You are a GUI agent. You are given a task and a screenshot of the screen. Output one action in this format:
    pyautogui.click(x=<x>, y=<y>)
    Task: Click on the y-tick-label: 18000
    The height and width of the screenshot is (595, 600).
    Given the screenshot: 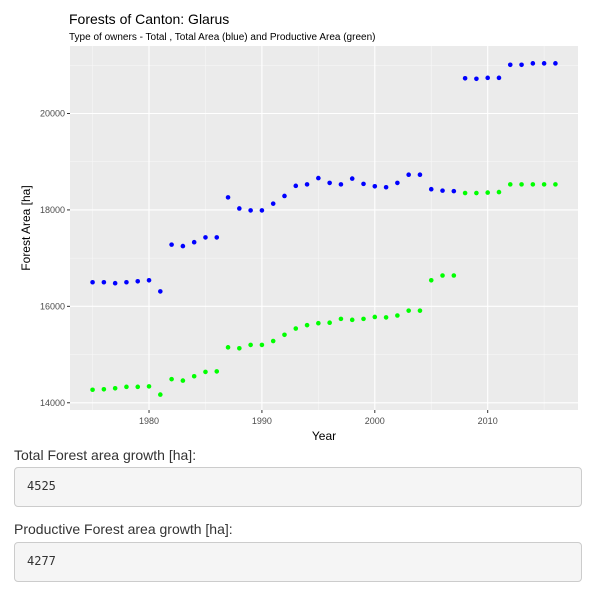 What is the action you would take?
    pyautogui.click(x=52, y=210)
    